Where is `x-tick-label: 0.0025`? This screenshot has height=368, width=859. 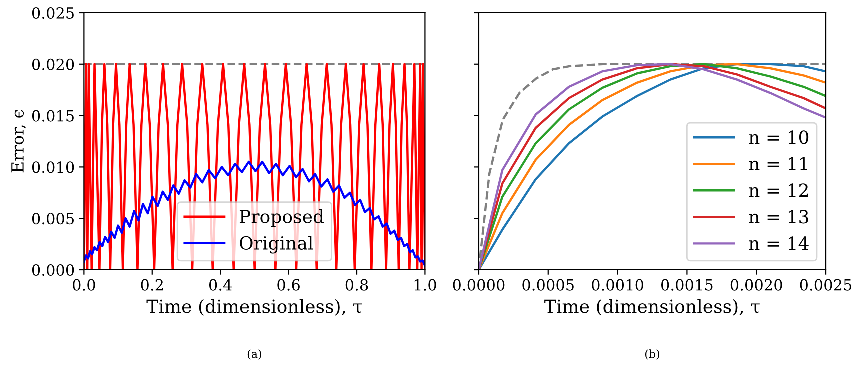 x-tick-label: 0.0025 is located at coordinates (826, 285).